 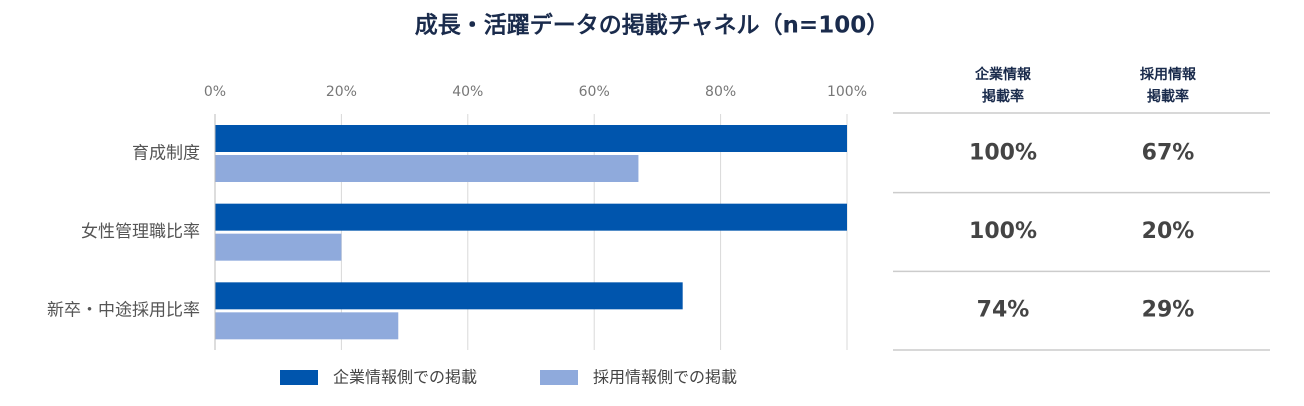 I want to click on table-value: 67%, so click(x=1168, y=152).